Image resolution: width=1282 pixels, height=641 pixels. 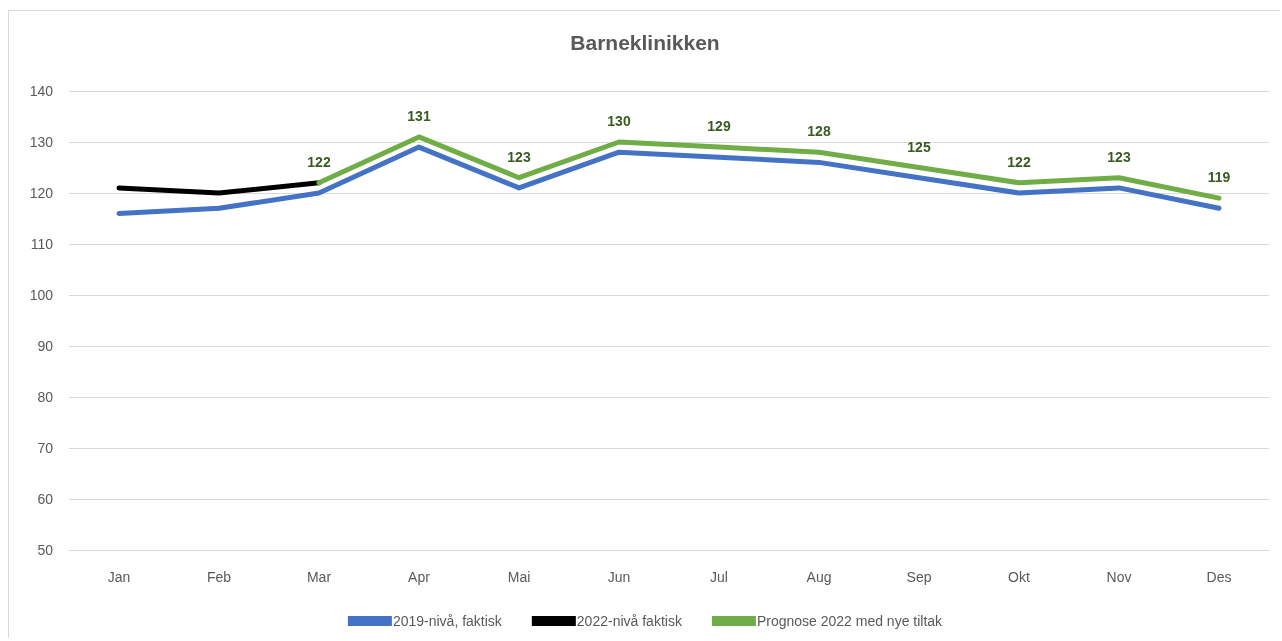 I want to click on legend-label: 2022-nivå faktisk, so click(x=629, y=621).